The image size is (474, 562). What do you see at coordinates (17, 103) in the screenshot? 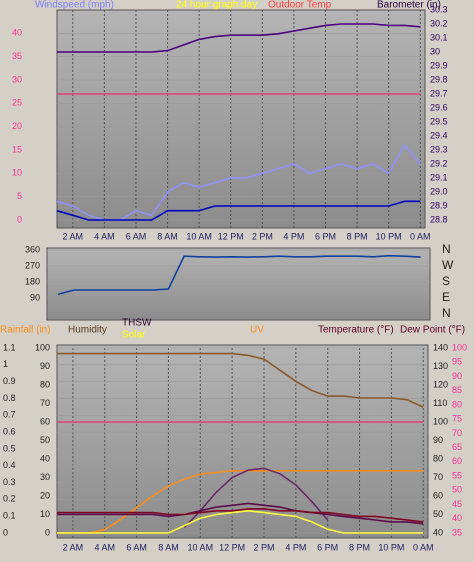
I see `y-tick-label: 25` at bounding box center [17, 103].